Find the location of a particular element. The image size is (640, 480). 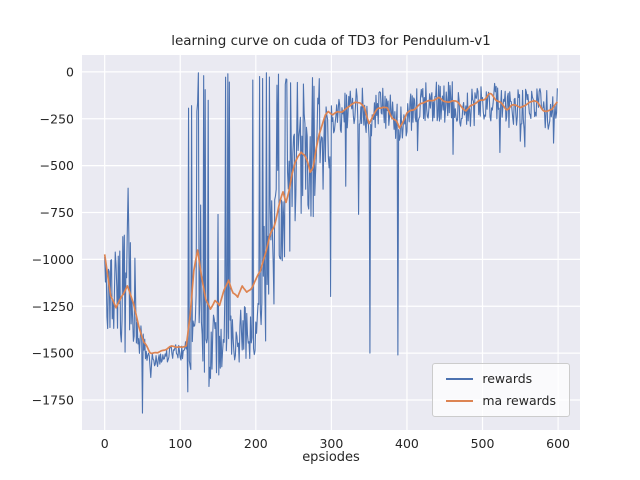

y-tick-label: −1000 is located at coordinates (53, 259).